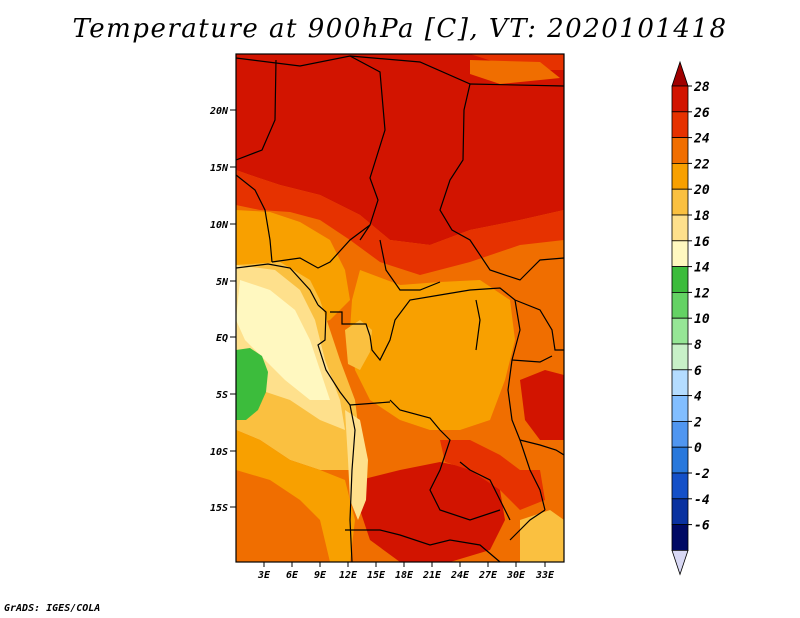 Image resolution: width=800 pixels, height=618 pixels. I want to click on colorbar-top-arrow, so click(680, 73).